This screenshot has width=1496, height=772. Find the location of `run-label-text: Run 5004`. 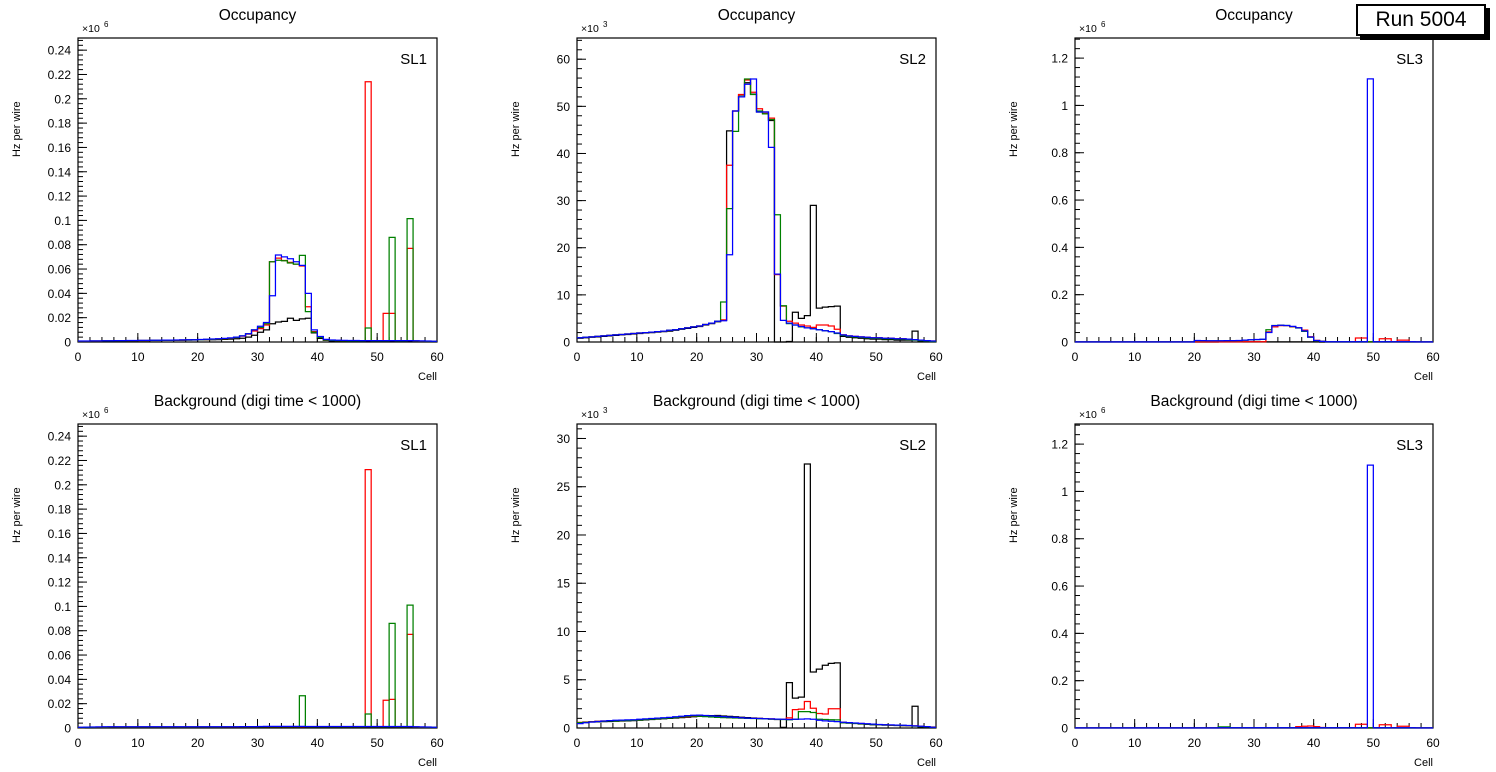

run-label-text: Run 5004 is located at coordinates (1421, 19).